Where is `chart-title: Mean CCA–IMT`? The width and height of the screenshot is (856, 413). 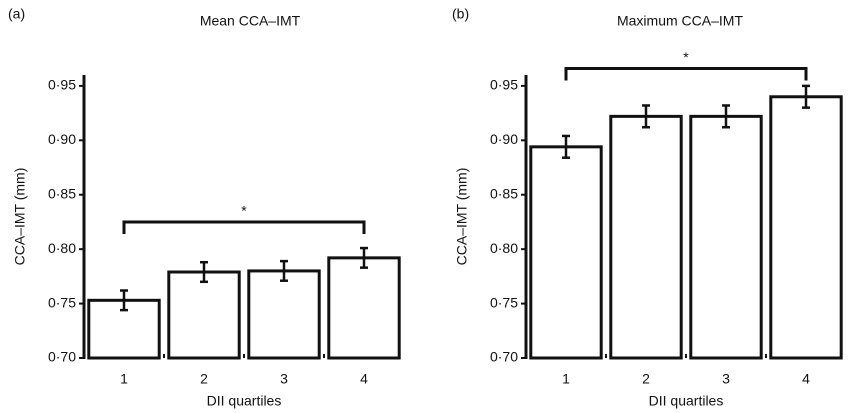 chart-title: Mean CCA–IMT is located at coordinates (250, 21).